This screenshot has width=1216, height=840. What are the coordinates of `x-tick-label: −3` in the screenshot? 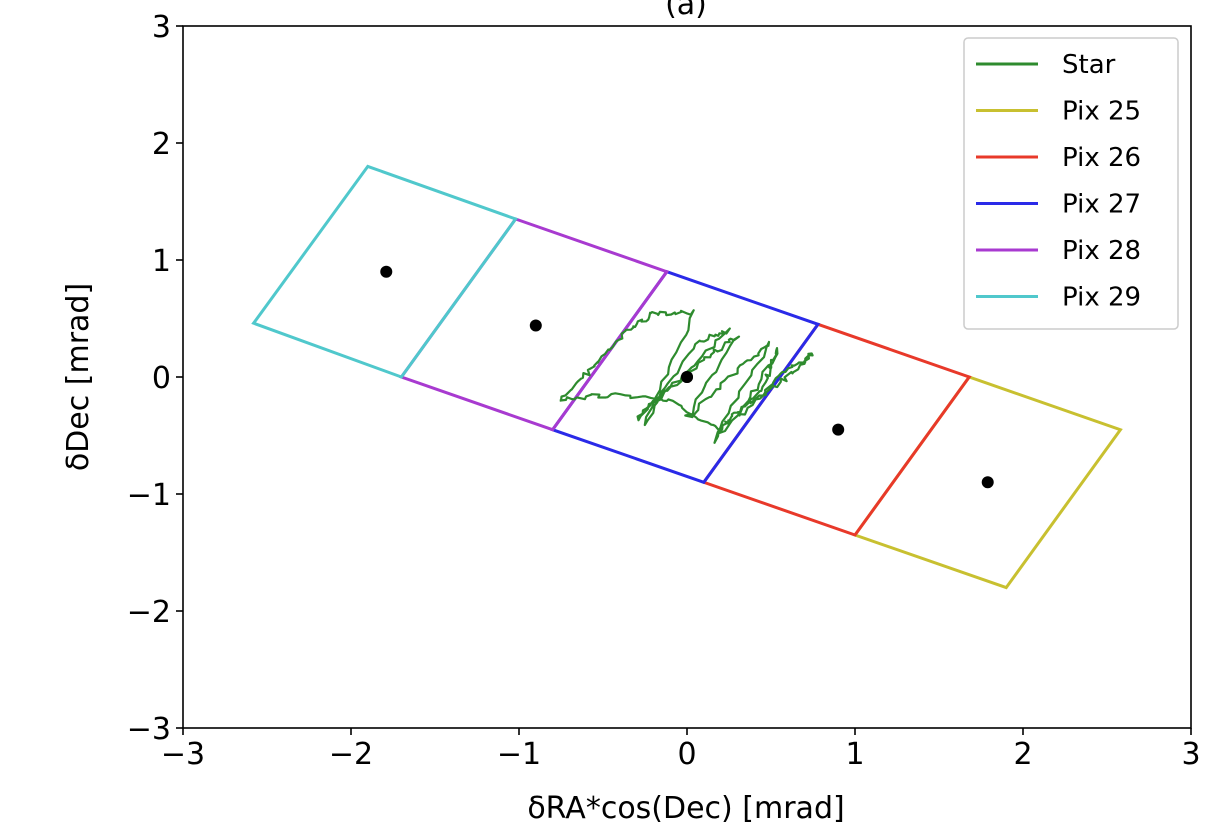 It's located at (183, 754).